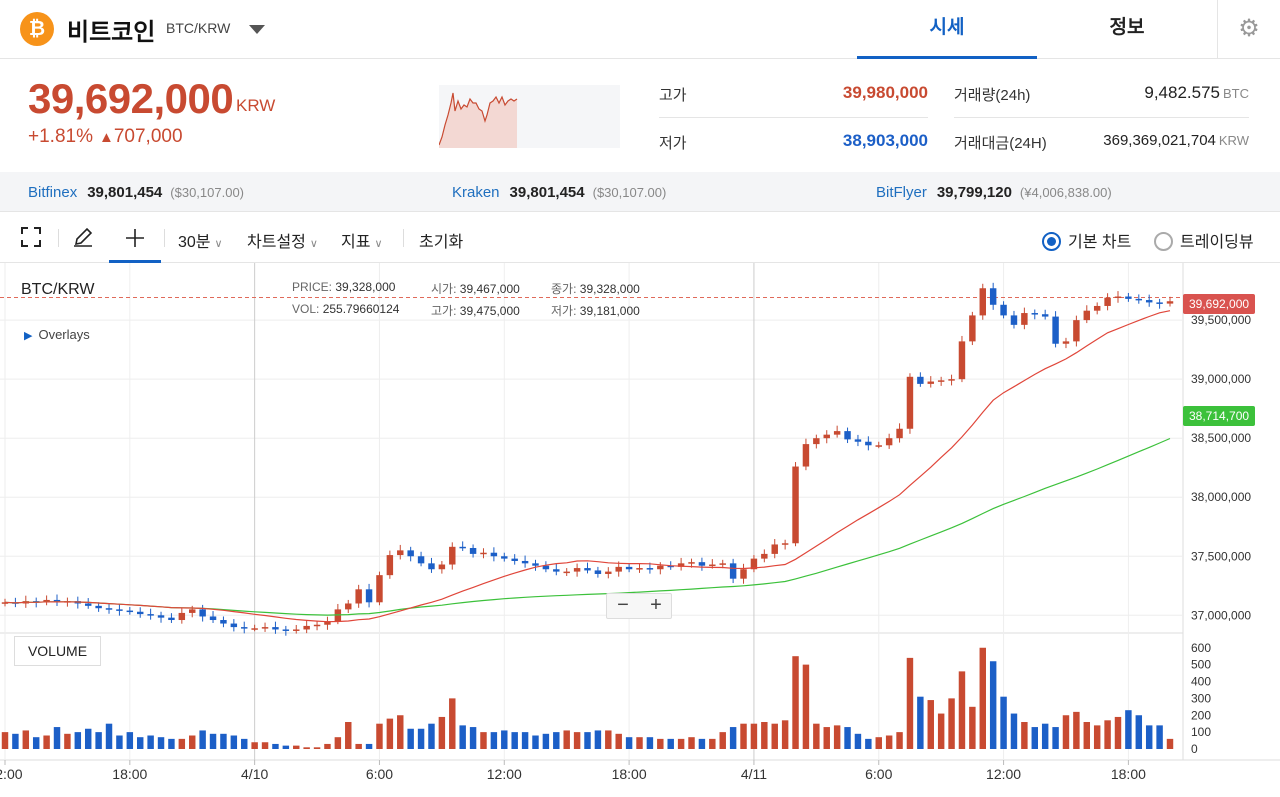 This screenshot has height=797, width=1280. Describe the element at coordinates (947, 29) in the screenshot. I see `tab-price: 시세` at that location.